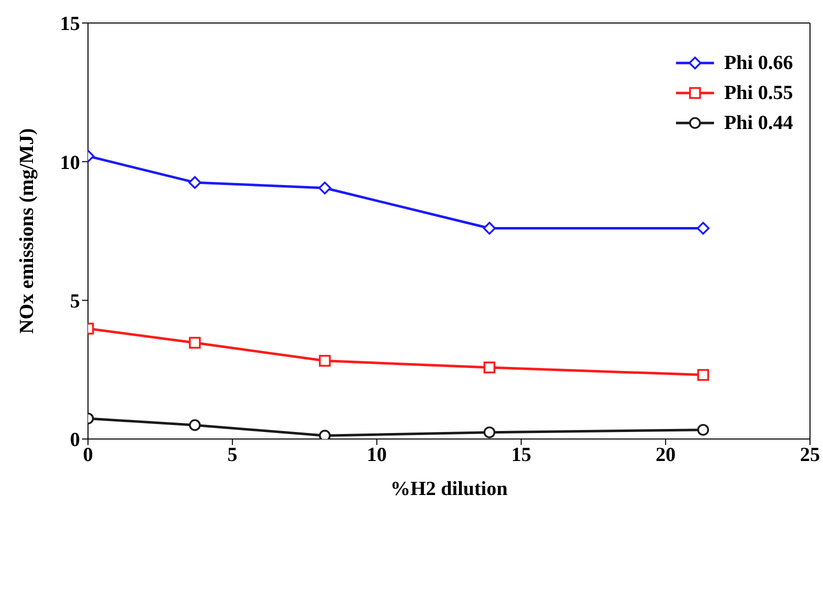 The image size is (823, 599). What do you see at coordinates (75, 440) in the screenshot?
I see `y-tick-label: 0` at bounding box center [75, 440].